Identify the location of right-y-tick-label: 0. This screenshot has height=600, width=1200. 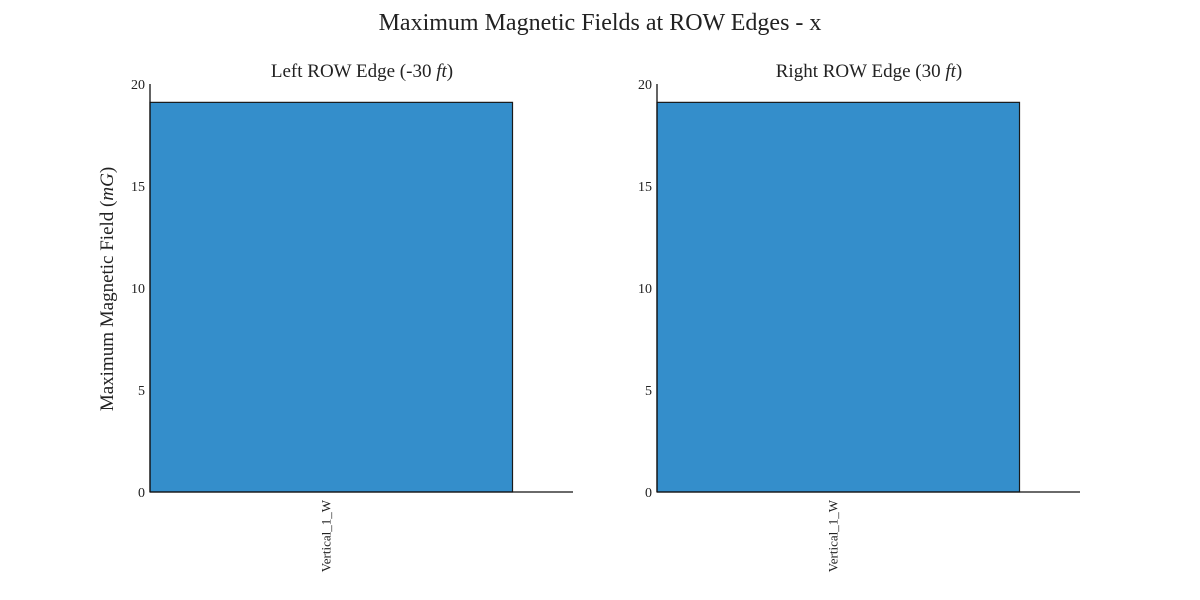
(648, 493).